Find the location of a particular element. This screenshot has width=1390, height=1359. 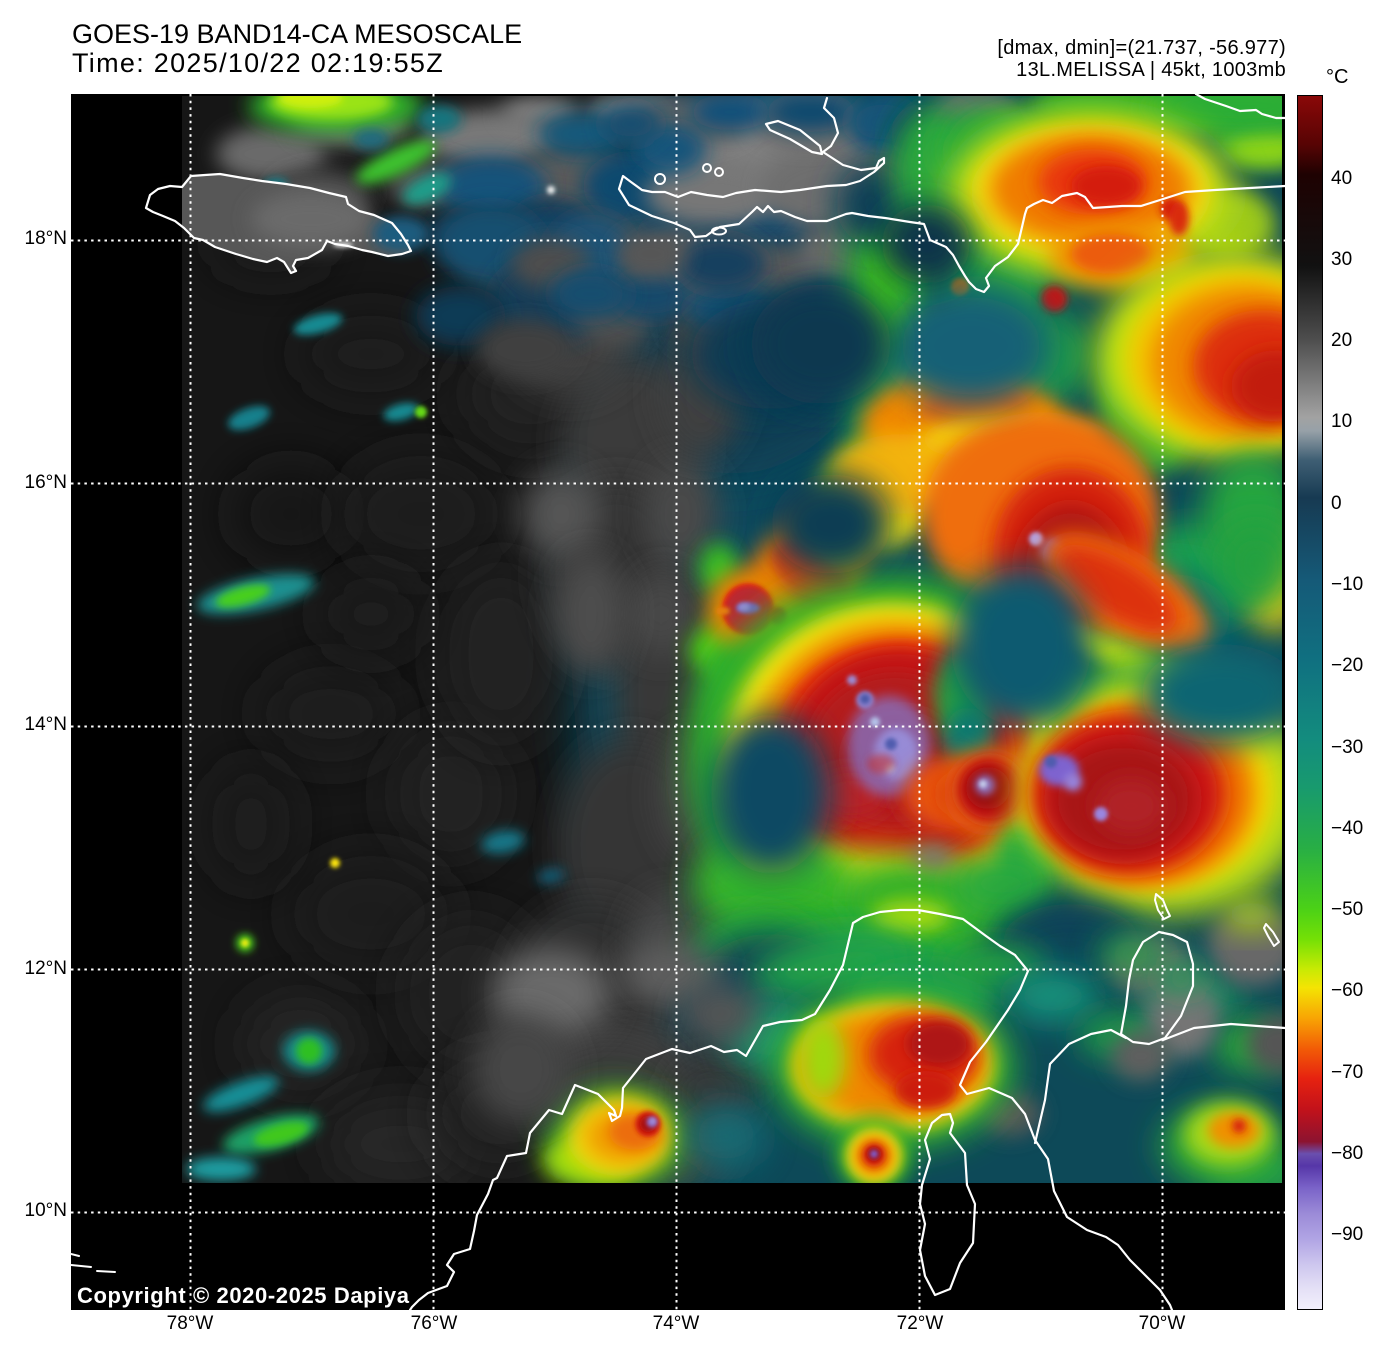

svg-text: Copyright © 2020-2025 Dapiya is located at coordinates (243, 1295).